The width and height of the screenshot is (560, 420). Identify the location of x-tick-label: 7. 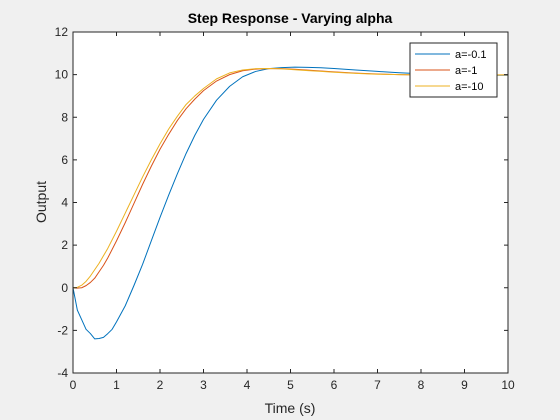
(377, 385).